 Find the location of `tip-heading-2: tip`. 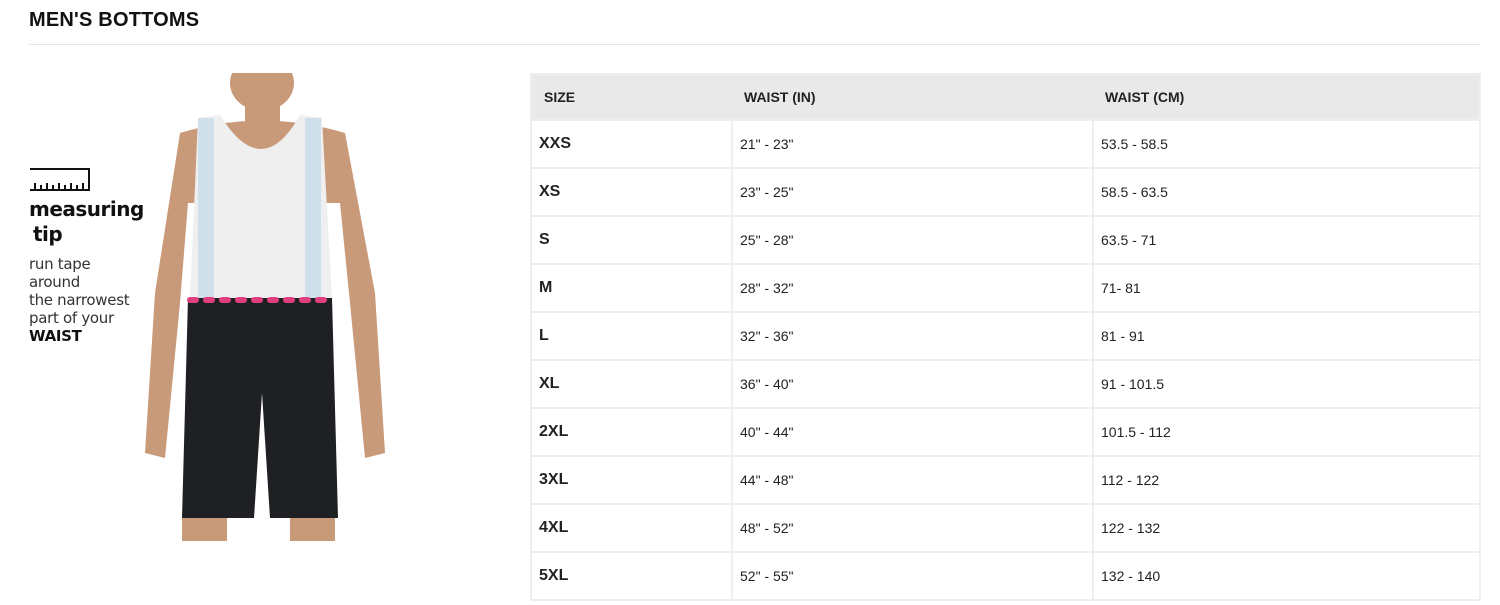

tip-heading-2: tip is located at coordinates (48, 234).